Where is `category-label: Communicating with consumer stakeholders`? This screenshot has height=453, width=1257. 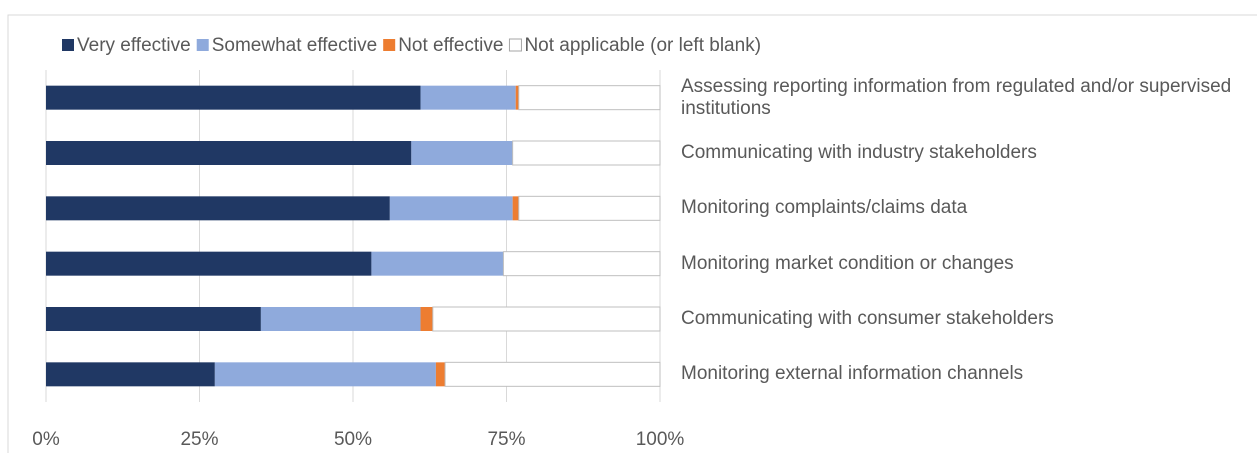
category-label: Communicating with consumer stakeholders is located at coordinates (867, 318).